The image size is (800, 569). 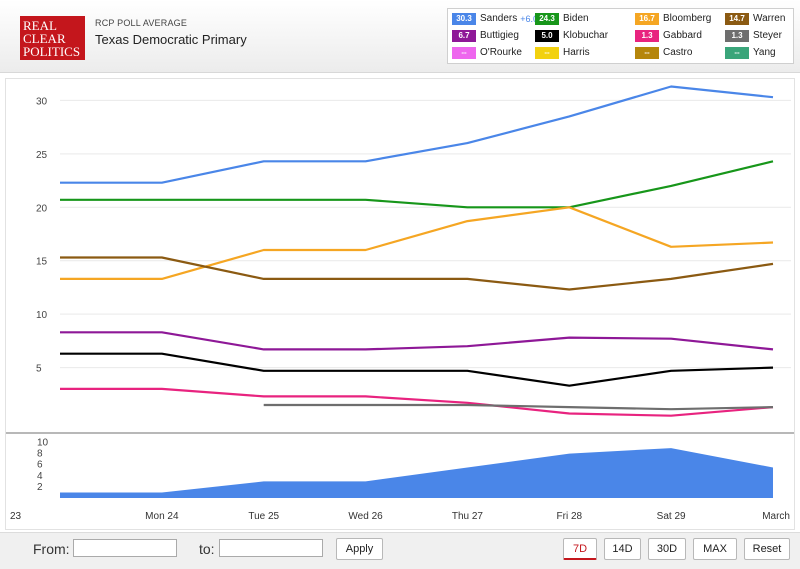 I want to click on date-range-toolbar: From: to: Apply 7D 14D 30D MAX Reset, so click(x=400, y=550).